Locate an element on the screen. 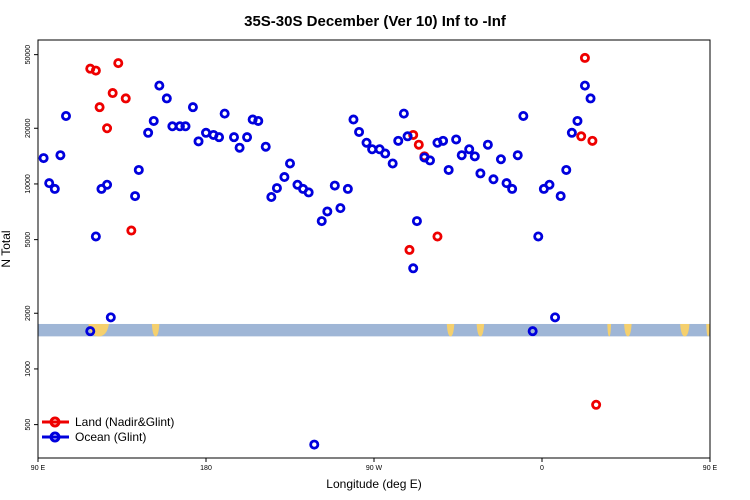 This screenshot has width=750, height=500. x-axis-label: Longitude (deg E) is located at coordinates (373, 484).